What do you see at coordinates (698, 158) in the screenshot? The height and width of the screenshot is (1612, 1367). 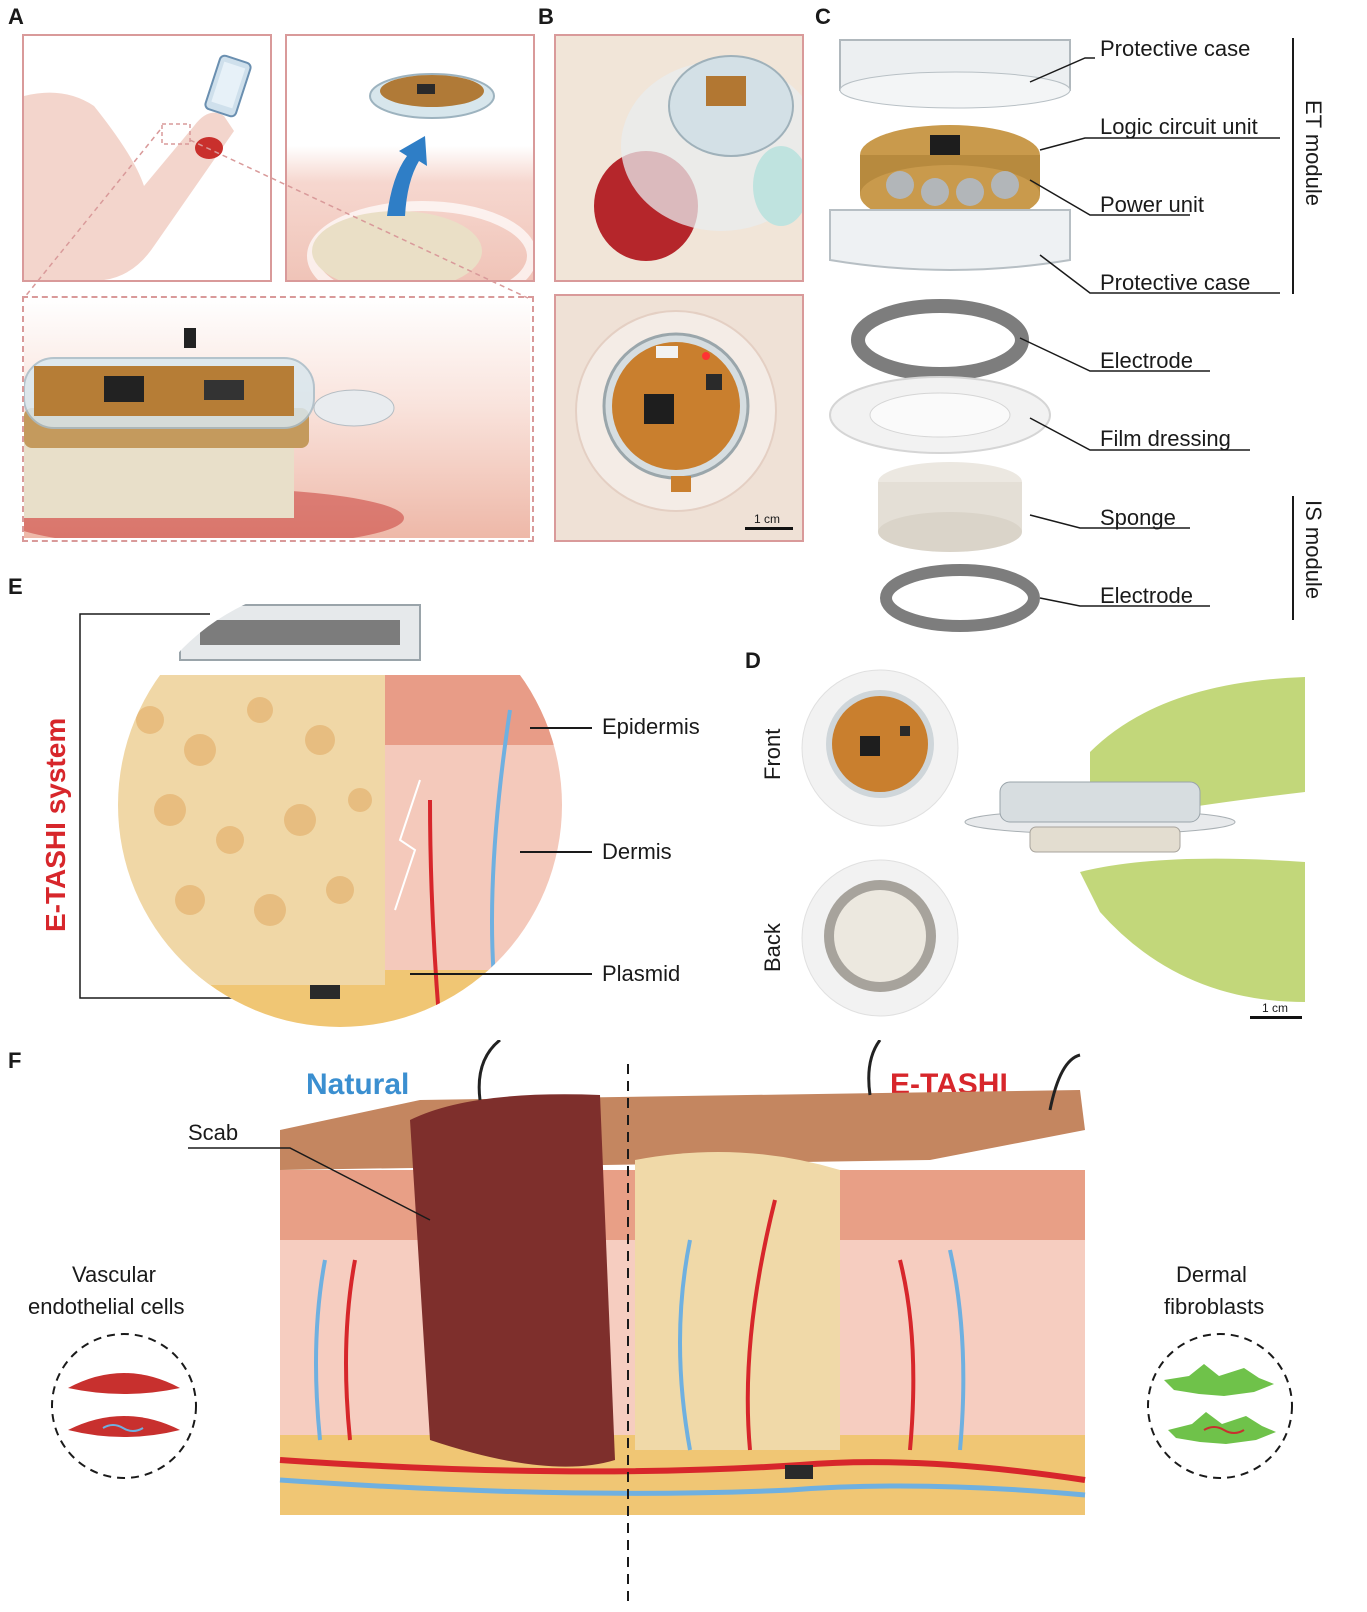 I see `wound-device-photo` at bounding box center [698, 158].